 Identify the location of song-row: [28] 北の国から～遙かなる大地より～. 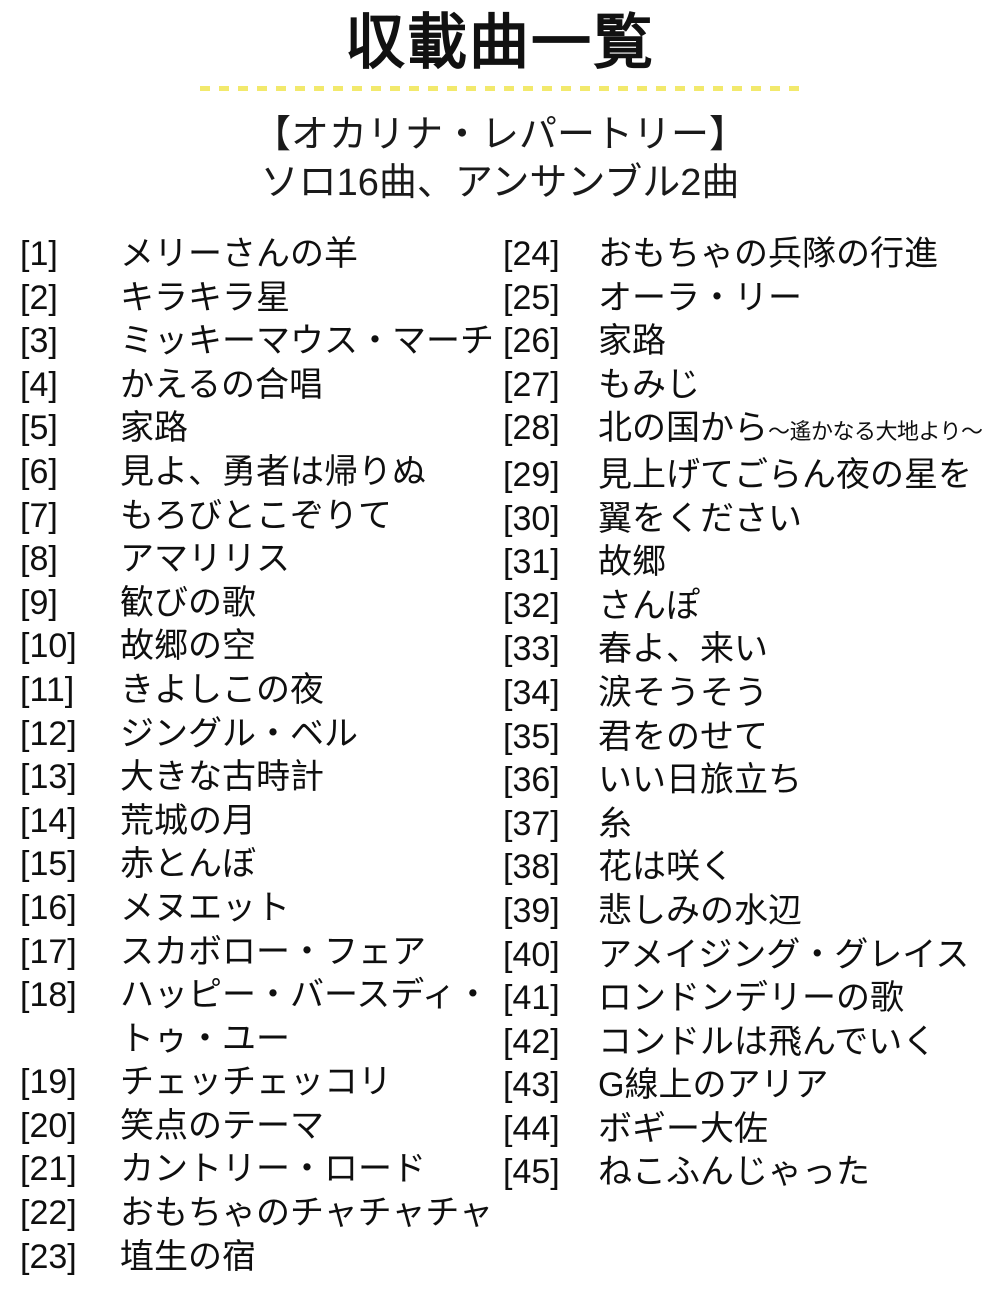
(751, 430).